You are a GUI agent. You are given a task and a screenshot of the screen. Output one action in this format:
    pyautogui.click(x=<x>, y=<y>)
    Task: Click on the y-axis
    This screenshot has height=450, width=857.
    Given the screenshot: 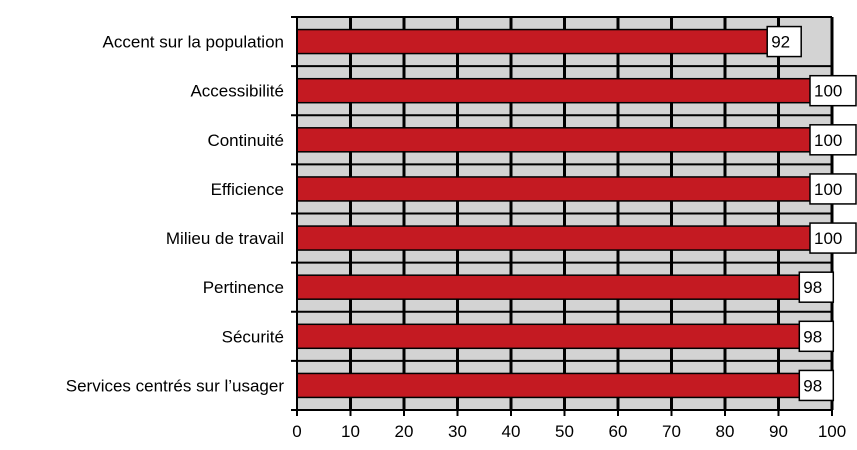 What is the action you would take?
    pyautogui.click(x=294, y=213)
    